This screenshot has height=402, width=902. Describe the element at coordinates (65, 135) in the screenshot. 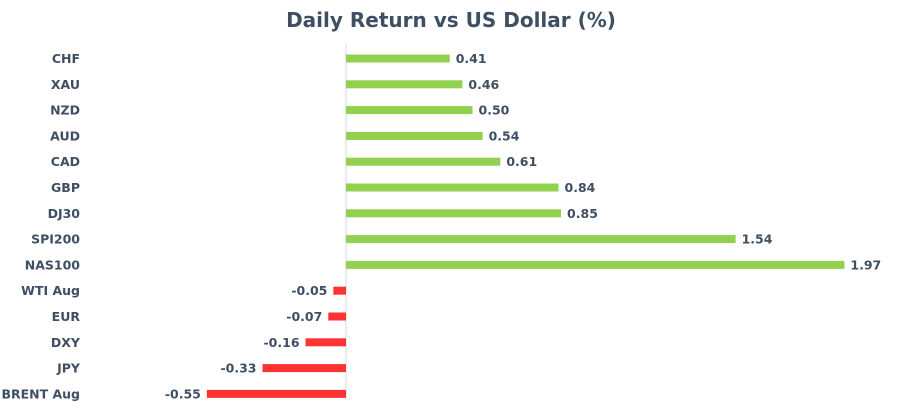

I see `category-label: AUD` at that location.